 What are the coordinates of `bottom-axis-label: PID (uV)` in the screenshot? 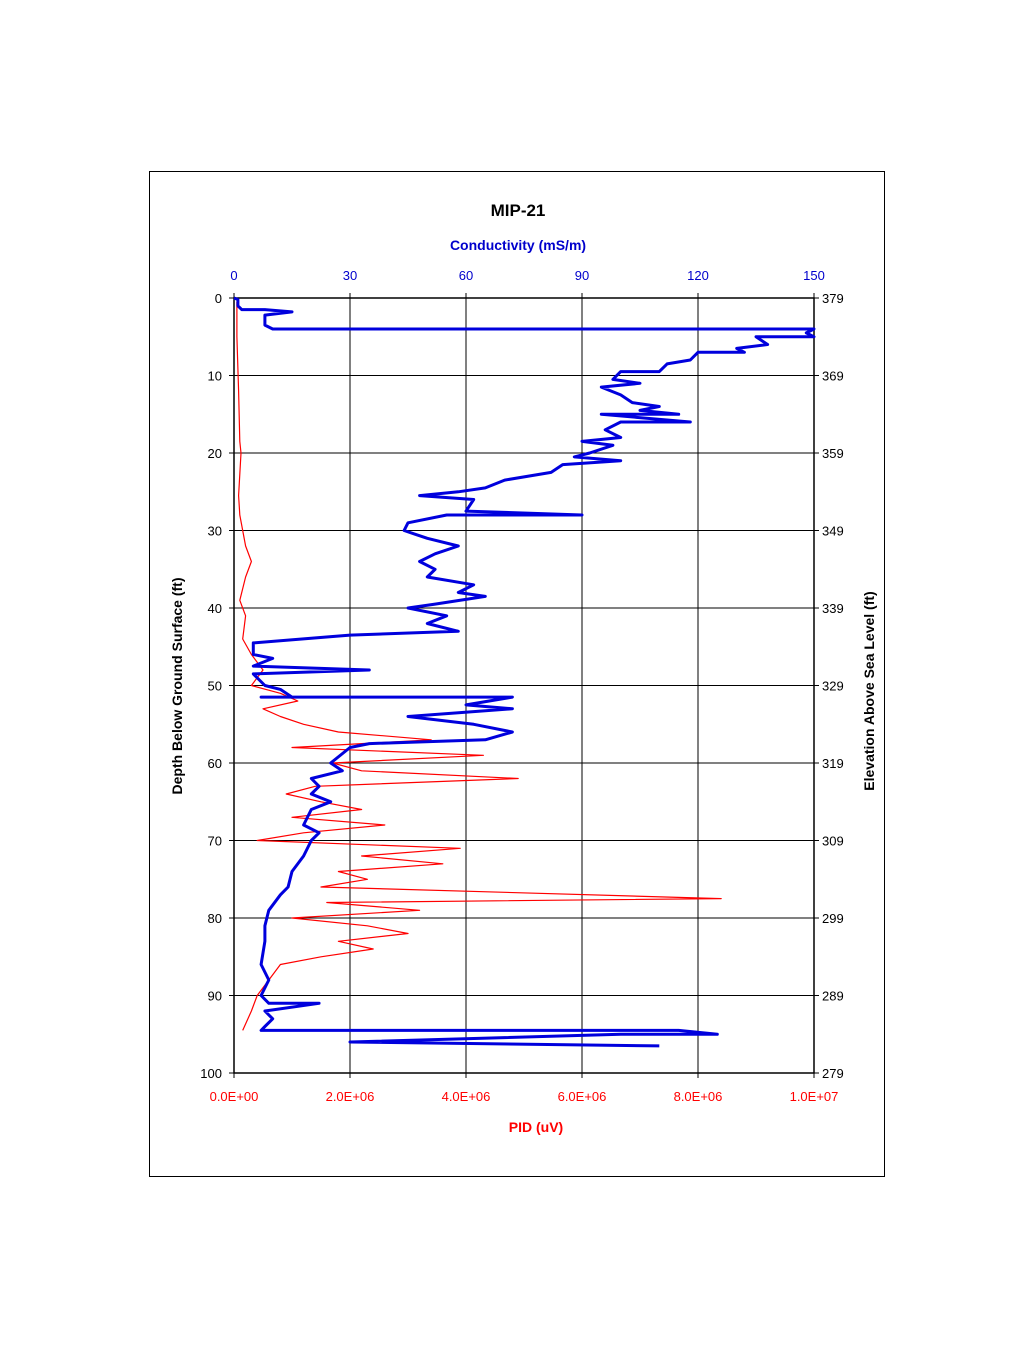 It's located at (536, 1127).